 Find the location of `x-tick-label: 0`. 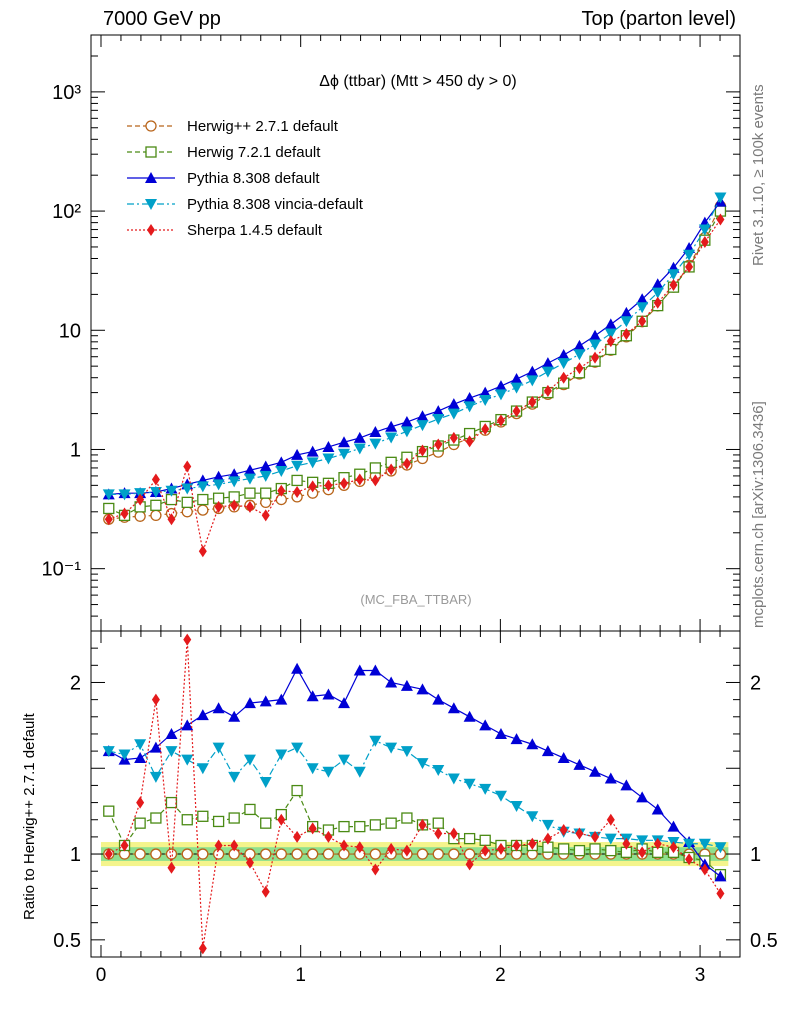

x-tick-label: 0 is located at coordinates (101, 975).